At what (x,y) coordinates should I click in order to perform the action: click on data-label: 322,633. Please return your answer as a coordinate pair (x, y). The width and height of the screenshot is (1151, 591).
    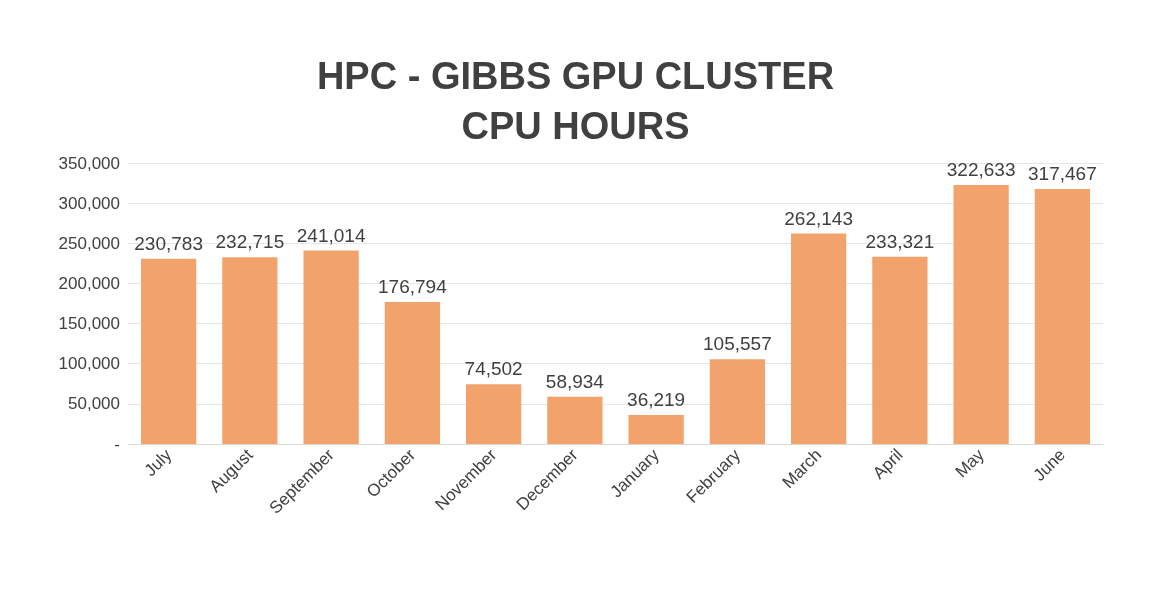
    Looking at the image, I should click on (981, 169).